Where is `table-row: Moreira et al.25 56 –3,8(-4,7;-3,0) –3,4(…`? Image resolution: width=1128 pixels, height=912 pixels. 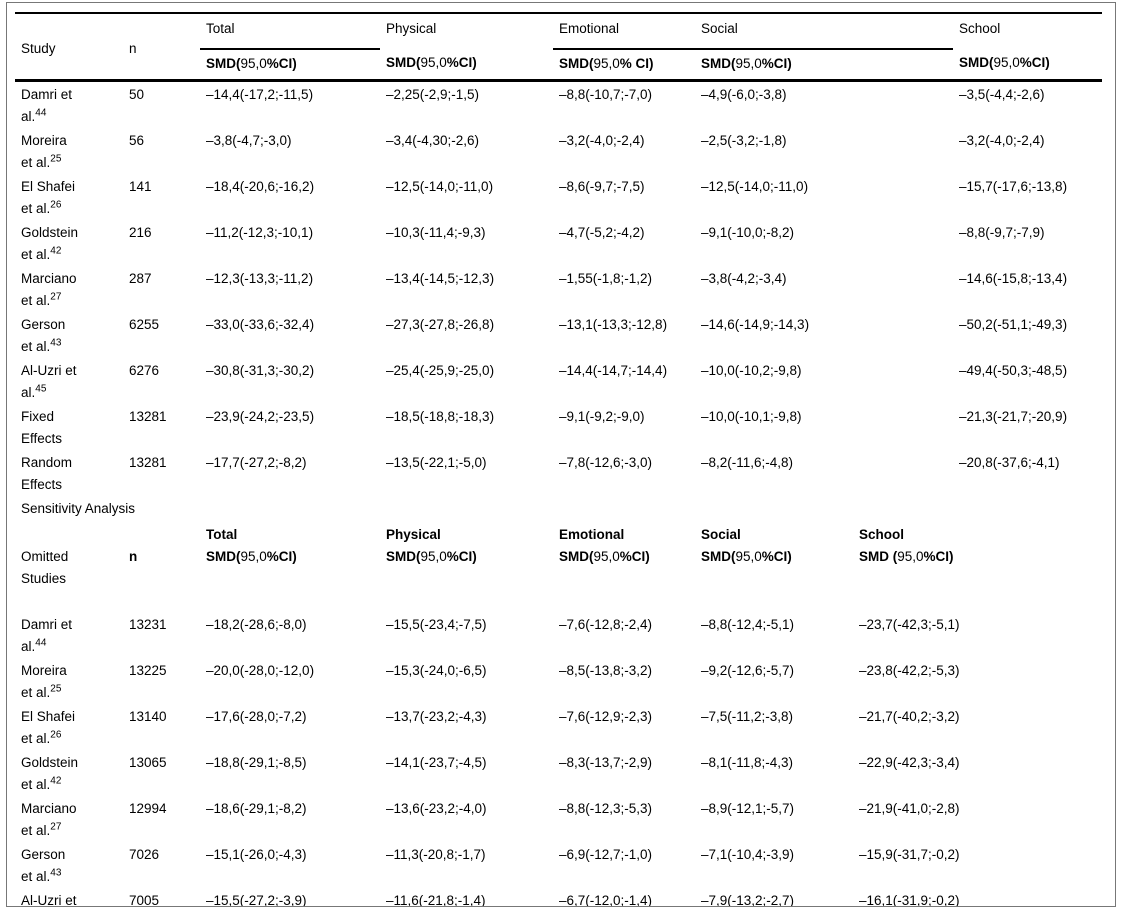
table-row: Moreira et al.25 56 –3,8(-4,7;-3,0) –3,4(… is located at coordinates (558, 151).